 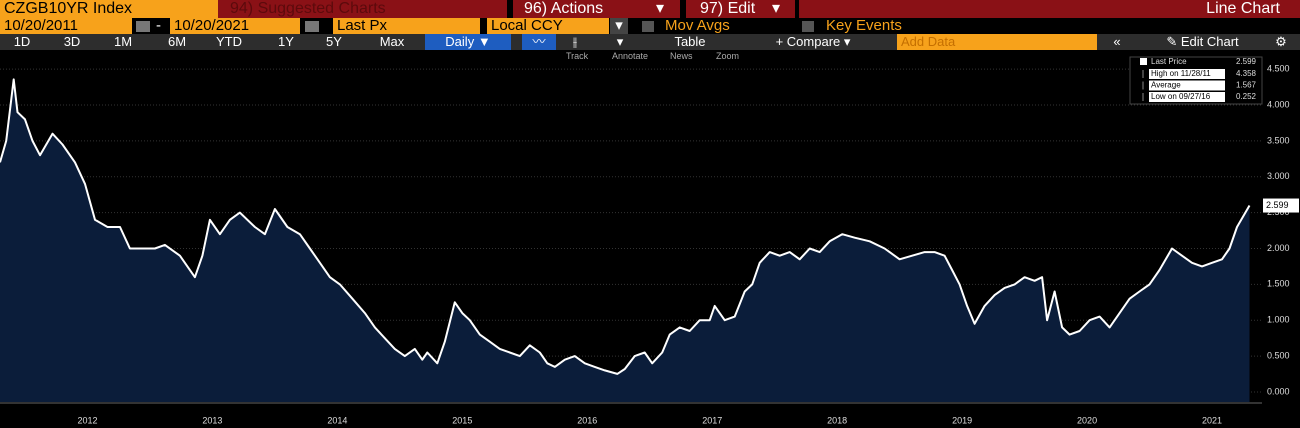 I want to click on period-button: 3D, so click(x=72, y=41).